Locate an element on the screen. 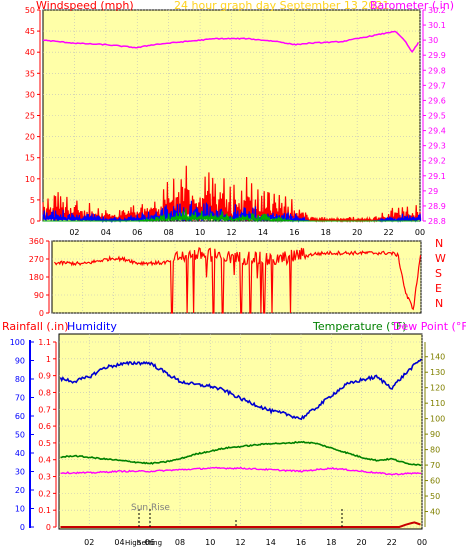  windspeed-tick-label: 20 is located at coordinates (30, 137).